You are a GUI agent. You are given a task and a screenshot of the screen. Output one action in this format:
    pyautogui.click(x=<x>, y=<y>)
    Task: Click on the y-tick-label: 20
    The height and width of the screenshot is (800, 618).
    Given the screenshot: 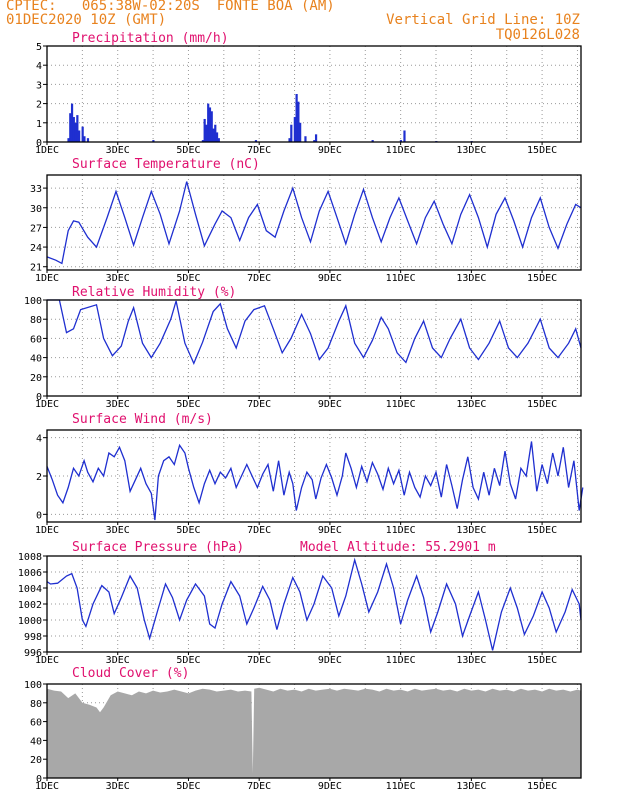 What is the action you would take?
    pyautogui.click(x=36, y=378)
    